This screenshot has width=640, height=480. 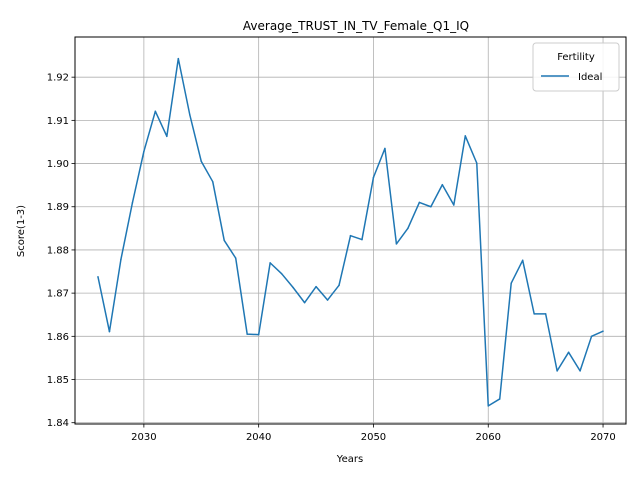 What do you see at coordinates (576, 57) in the screenshot?
I see `legend-title: Fertility` at bounding box center [576, 57].